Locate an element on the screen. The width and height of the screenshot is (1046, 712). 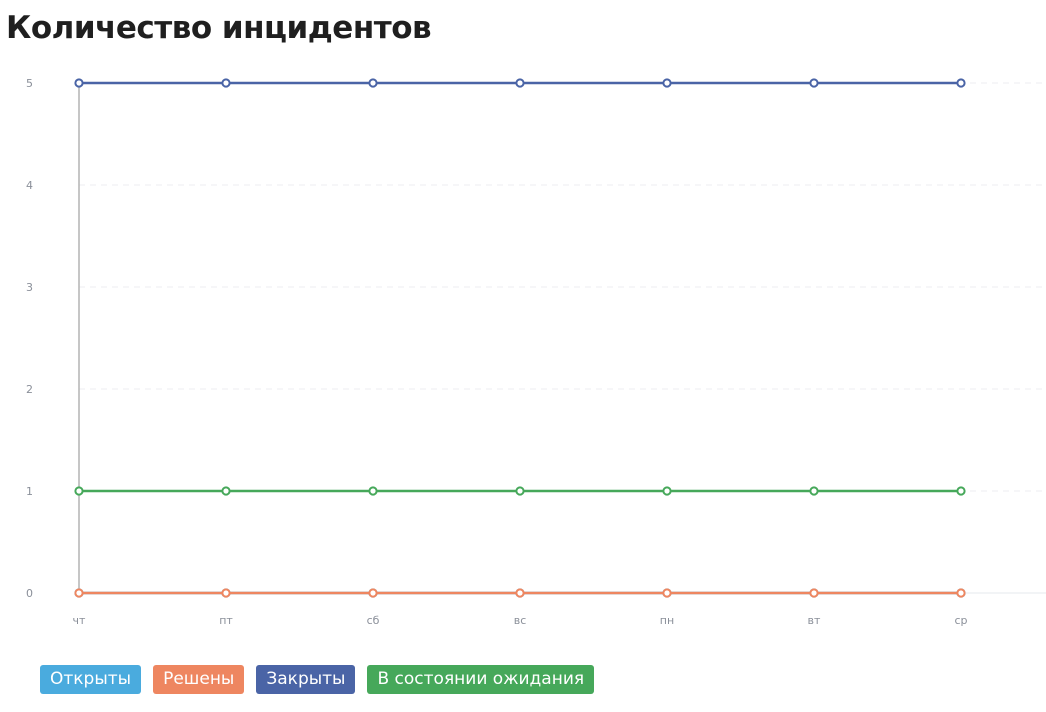
x-tick-label: сб is located at coordinates (373, 620).